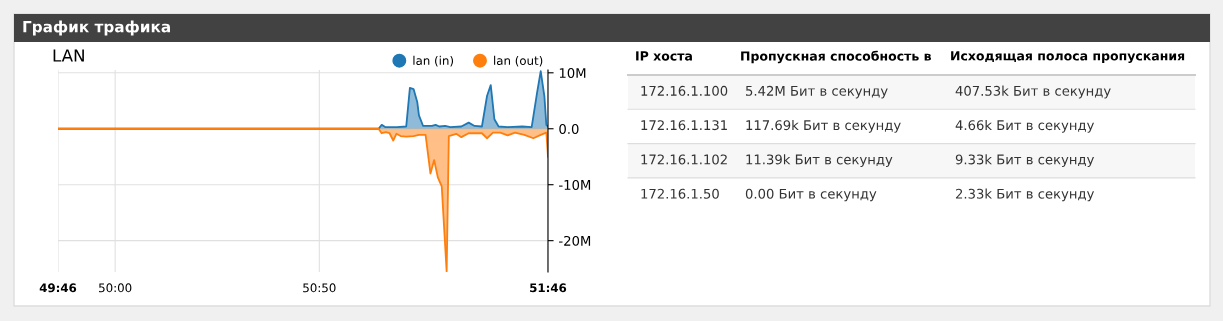 The width and height of the screenshot is (1223, 321). Describe the element at coordinates (572, 73) in the screenshot. I see `y-tick-label: 10M` at that location.